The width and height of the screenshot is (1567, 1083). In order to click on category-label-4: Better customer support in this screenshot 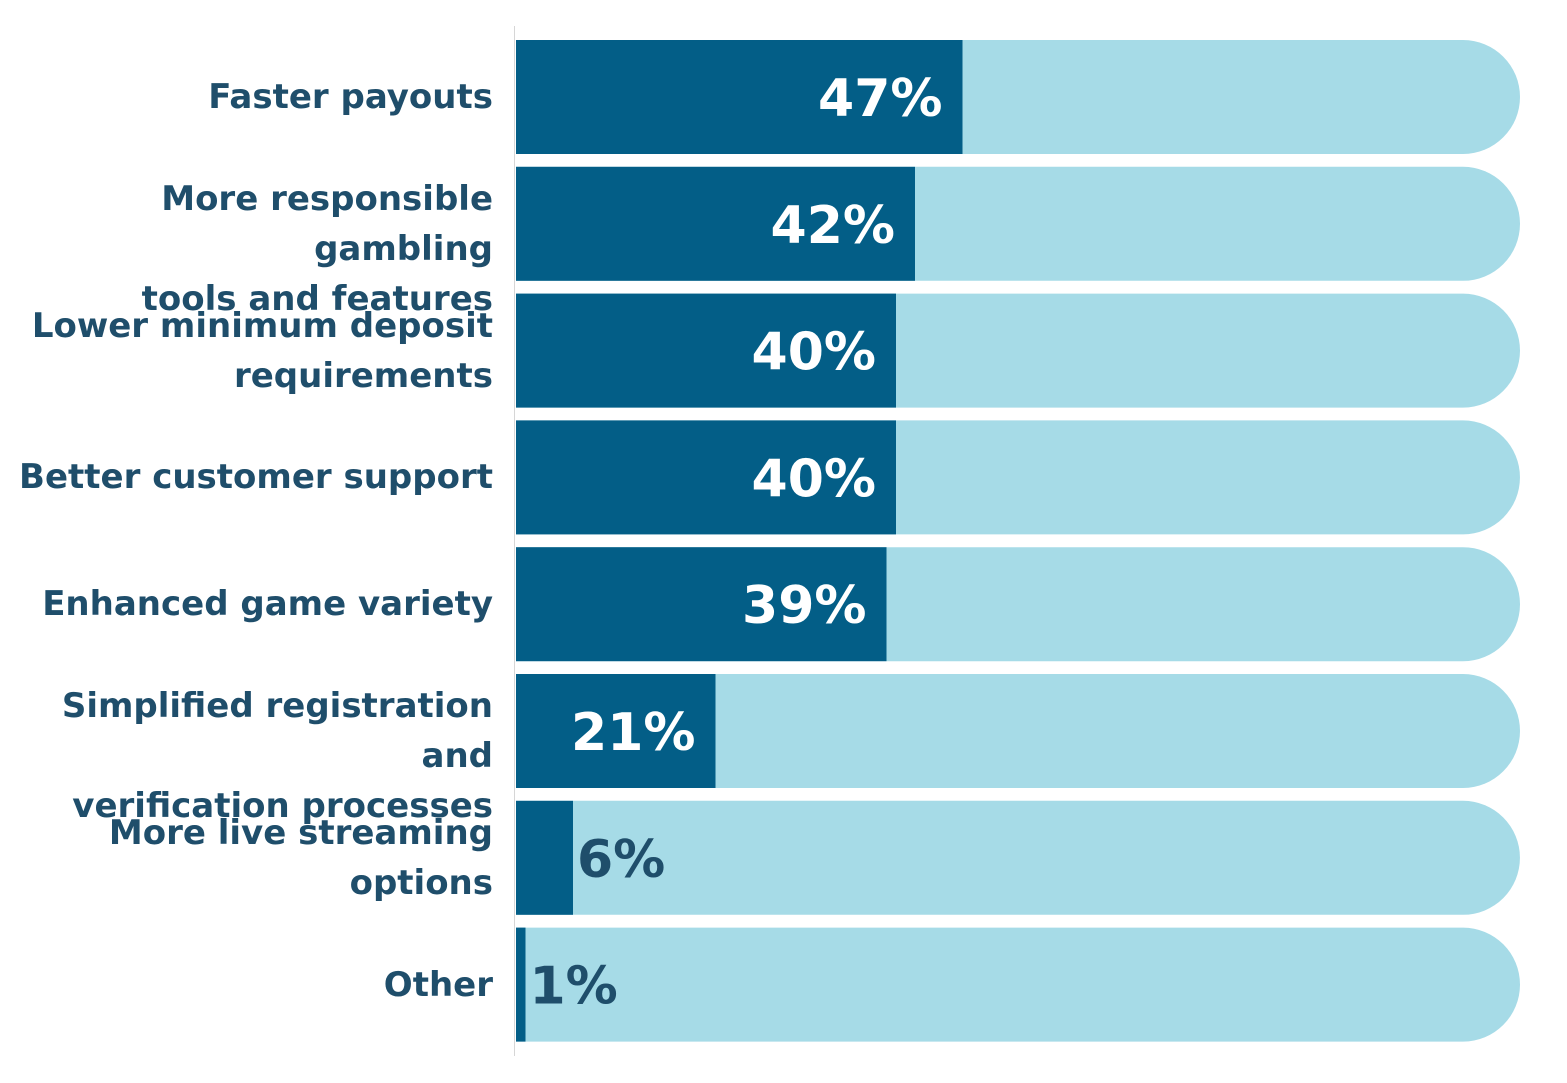, I will do `click(246, 477)`.